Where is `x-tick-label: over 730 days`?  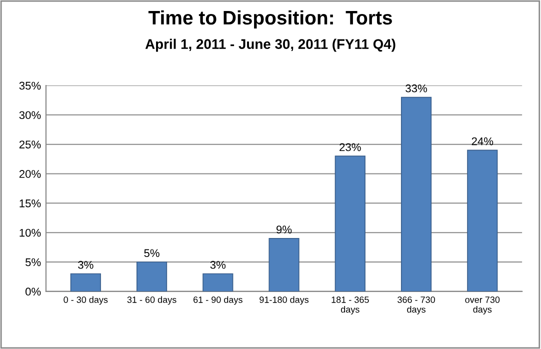 x-tick-label: over 730 days is located at coordinates (482, 305).